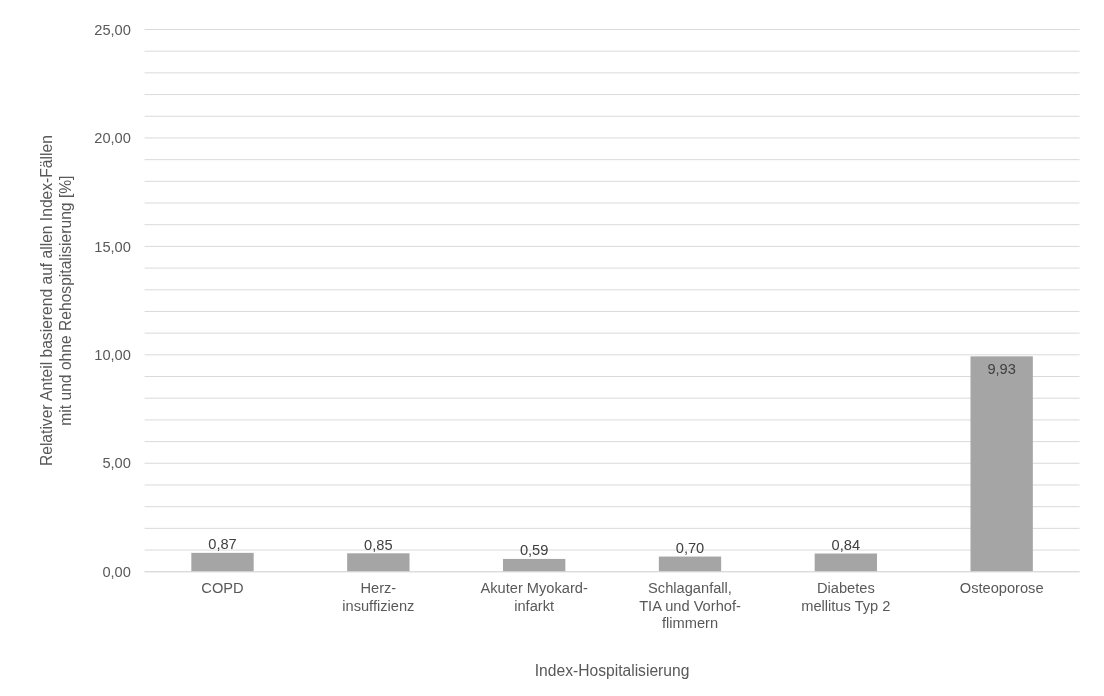 Image resolution: width=1104 pixels, height=696 pixels. What do you see at coordinates (1001, 369) in the screenshot?
I see `data-label: 9,93` at bounding box center [1001, 369].